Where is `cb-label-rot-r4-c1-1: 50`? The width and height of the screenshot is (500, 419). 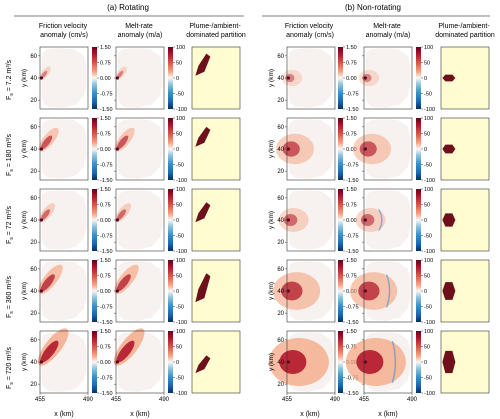 cb-label-rot-r4-c1-1: 50 is located at coordinates (179, 348).